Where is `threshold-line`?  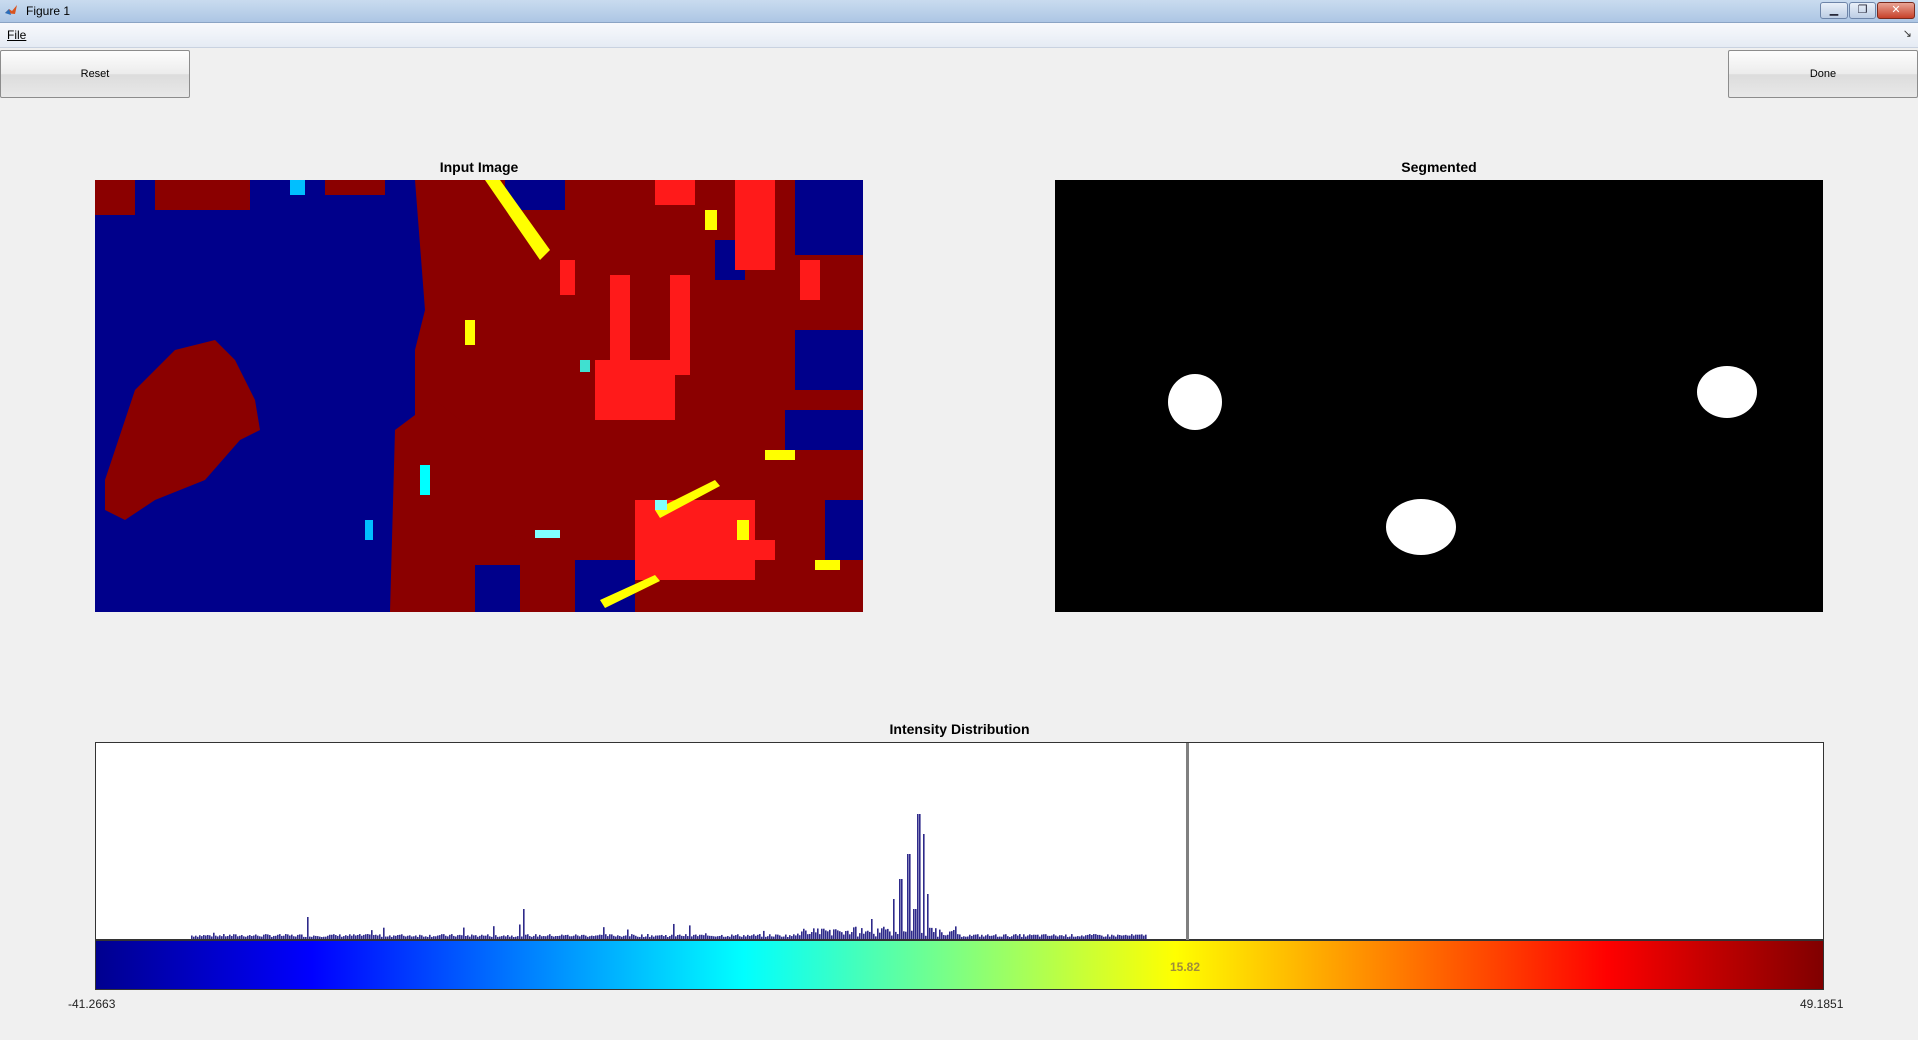
threshold-line is located at coordinates (1188, 842).